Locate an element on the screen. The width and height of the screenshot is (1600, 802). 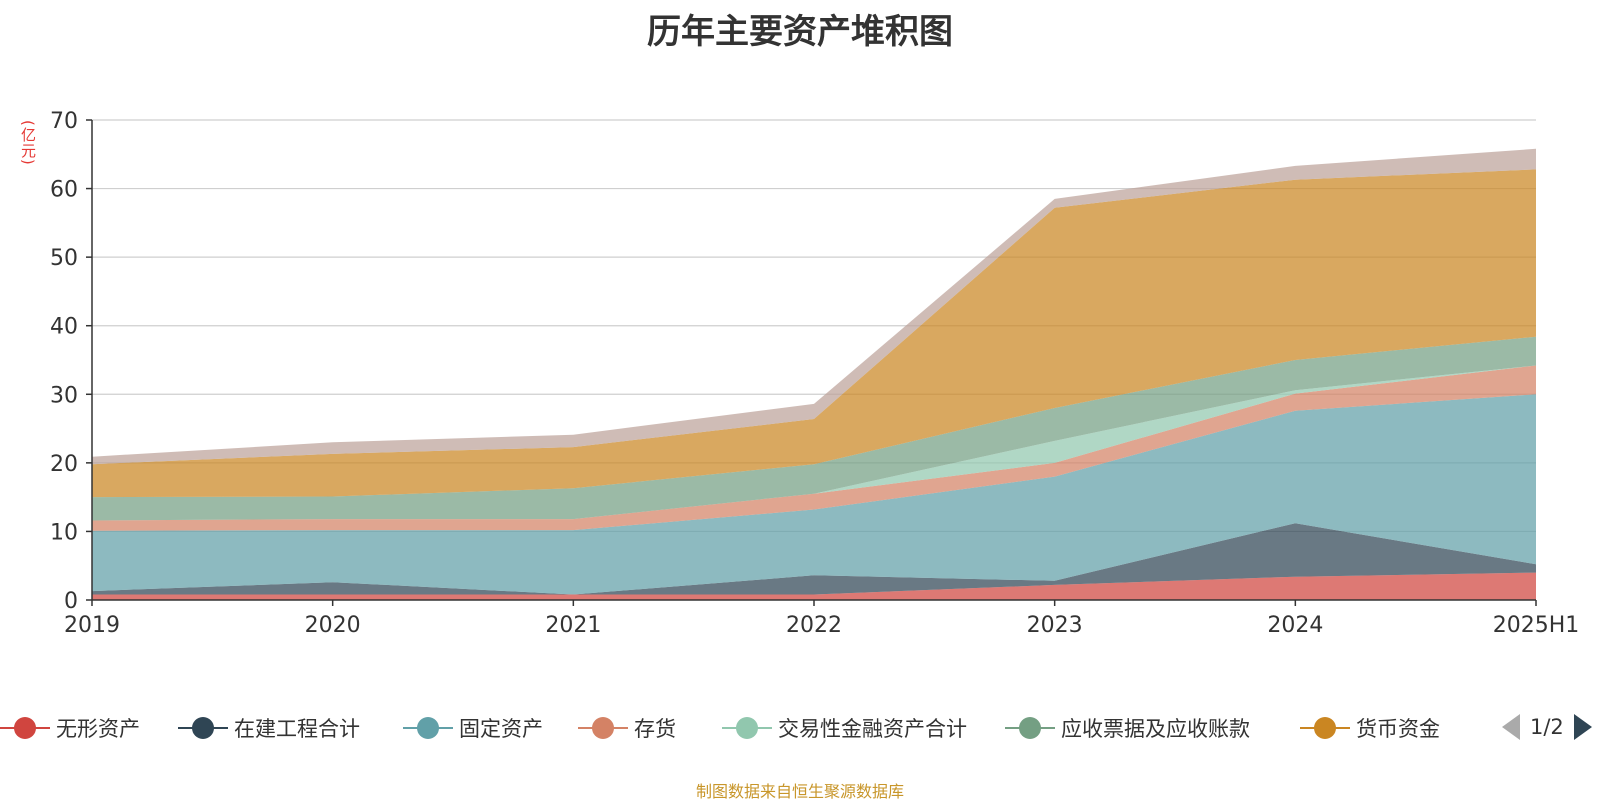
legend-pager: 1/2 is located at coordinates (1547, 727).